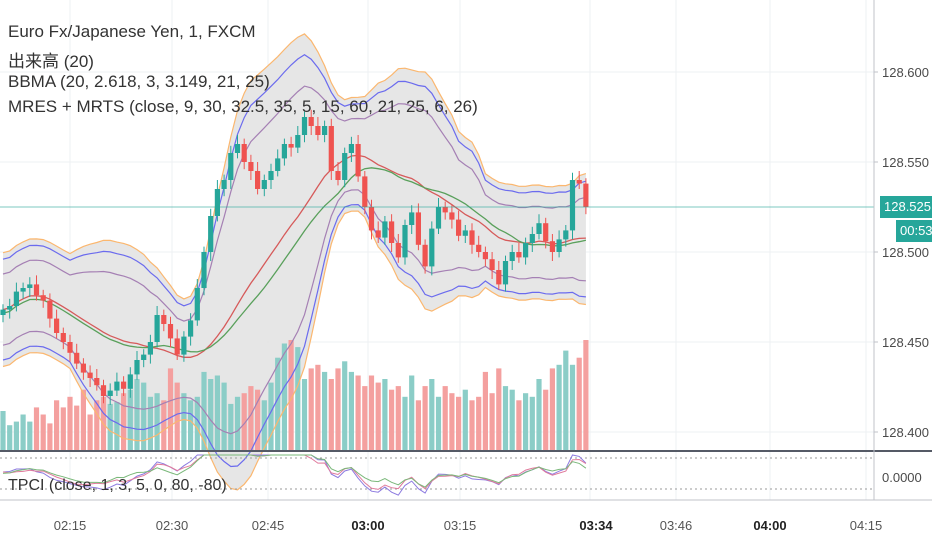 This screenshot has width=932, height=550. I want to click on oscillator-axis-tick-label: 0.0000, so click(902, 477).